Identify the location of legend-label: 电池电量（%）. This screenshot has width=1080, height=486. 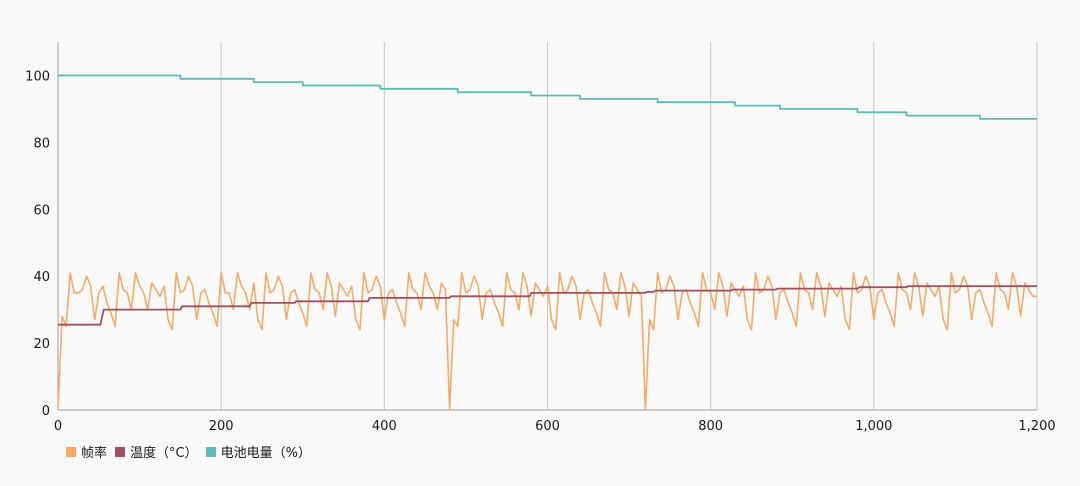
(265, 453).